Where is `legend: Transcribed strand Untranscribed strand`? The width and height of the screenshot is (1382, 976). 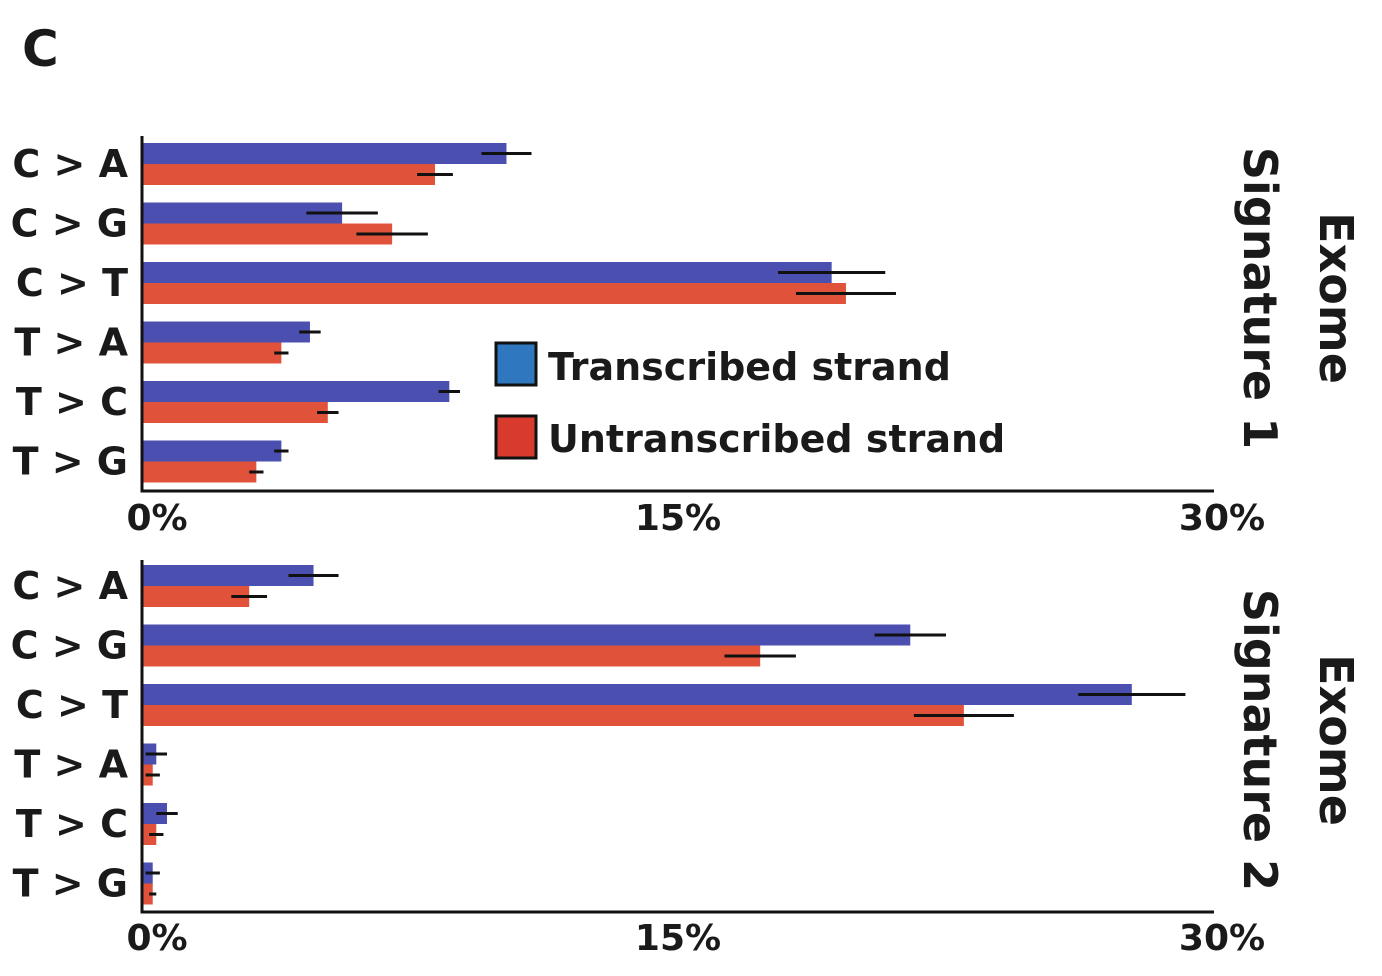
legend: Transcribed strand Untranscribed strand is located at coordinates (749, 401).